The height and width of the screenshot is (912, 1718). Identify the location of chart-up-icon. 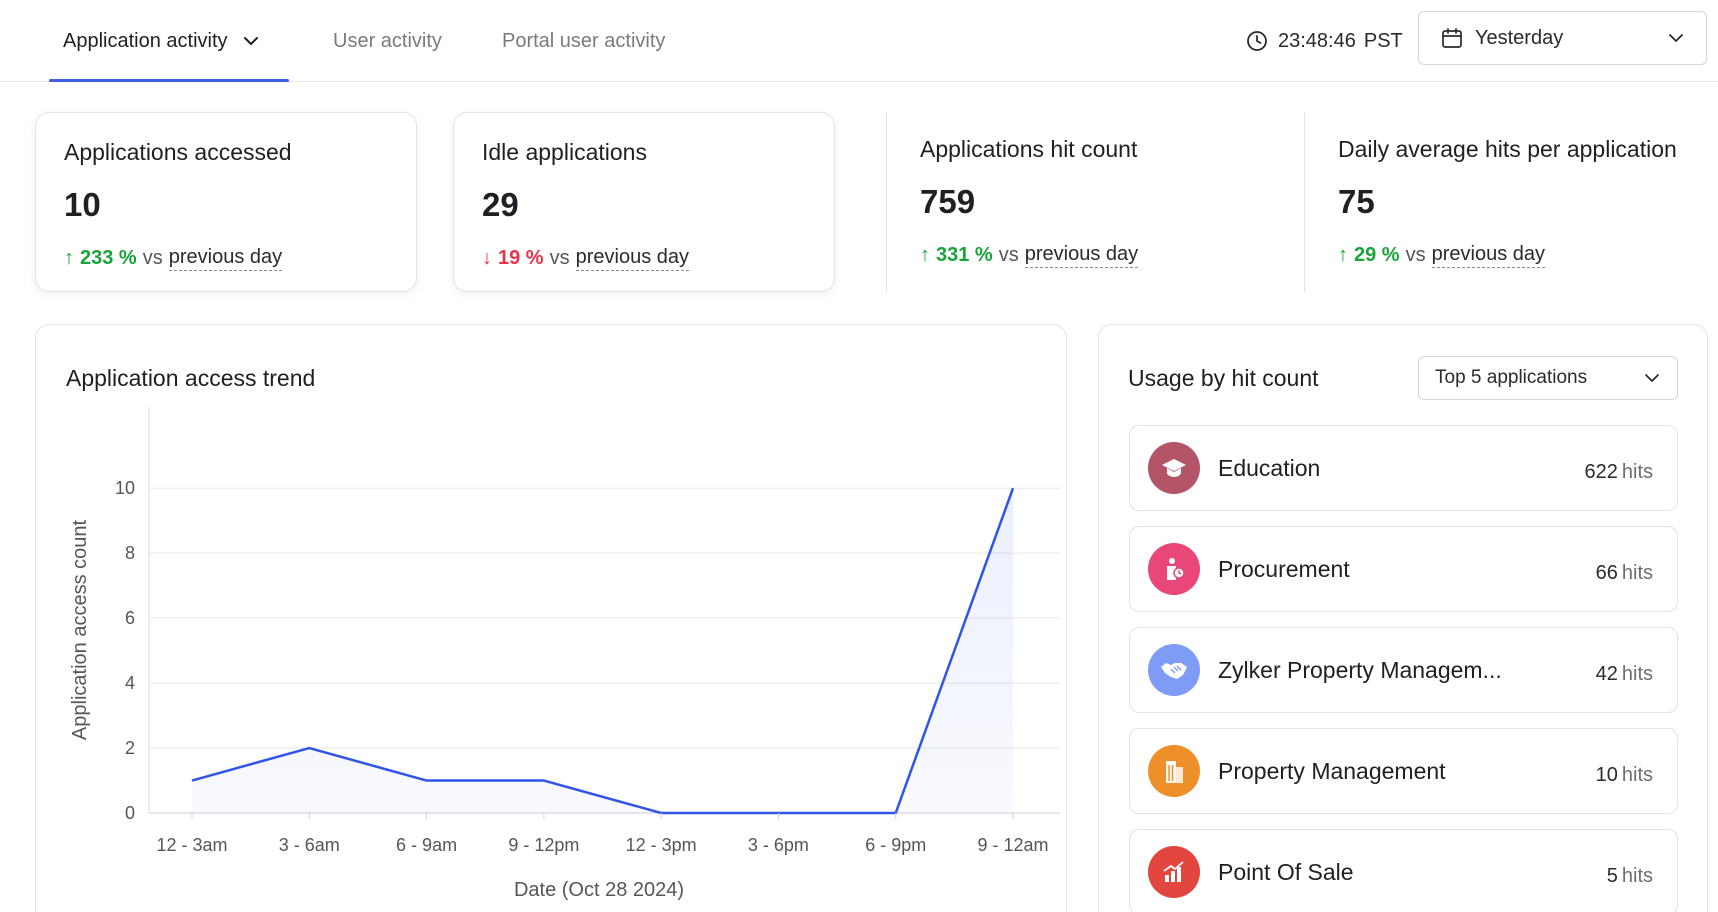
(1174, 872).